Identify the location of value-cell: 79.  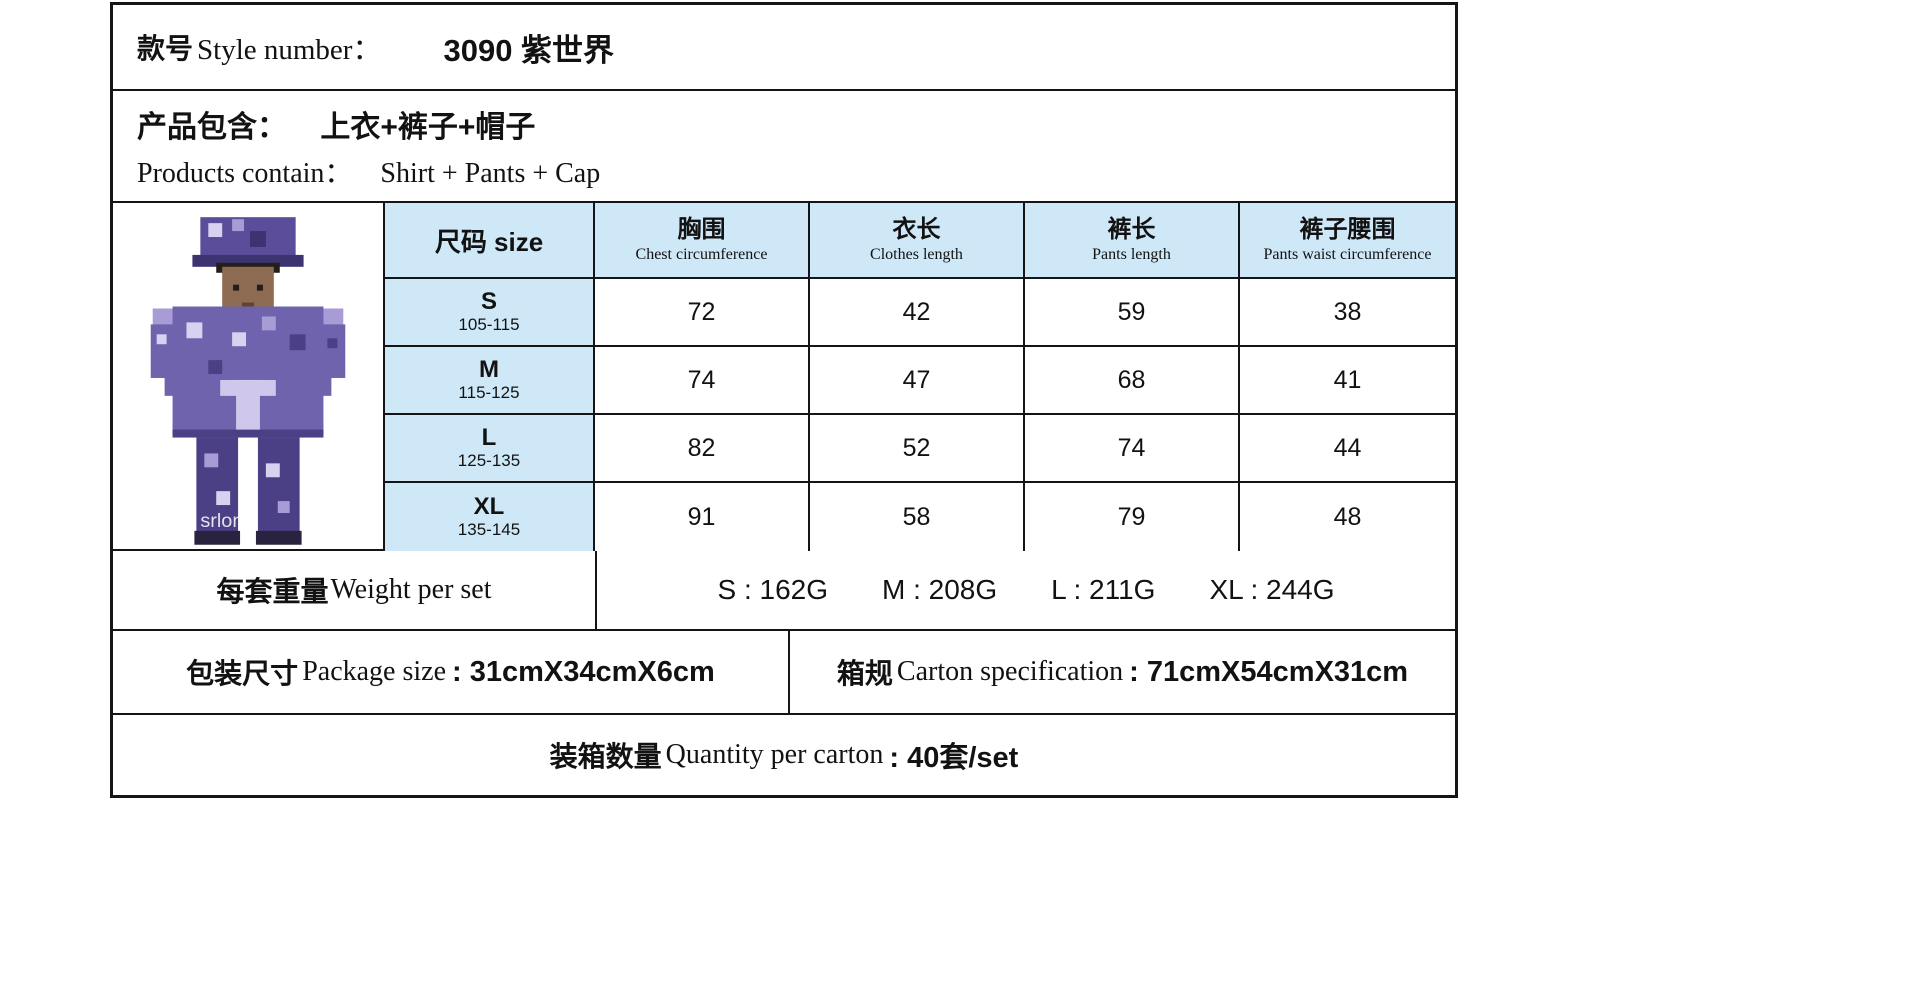
(1132, 517).